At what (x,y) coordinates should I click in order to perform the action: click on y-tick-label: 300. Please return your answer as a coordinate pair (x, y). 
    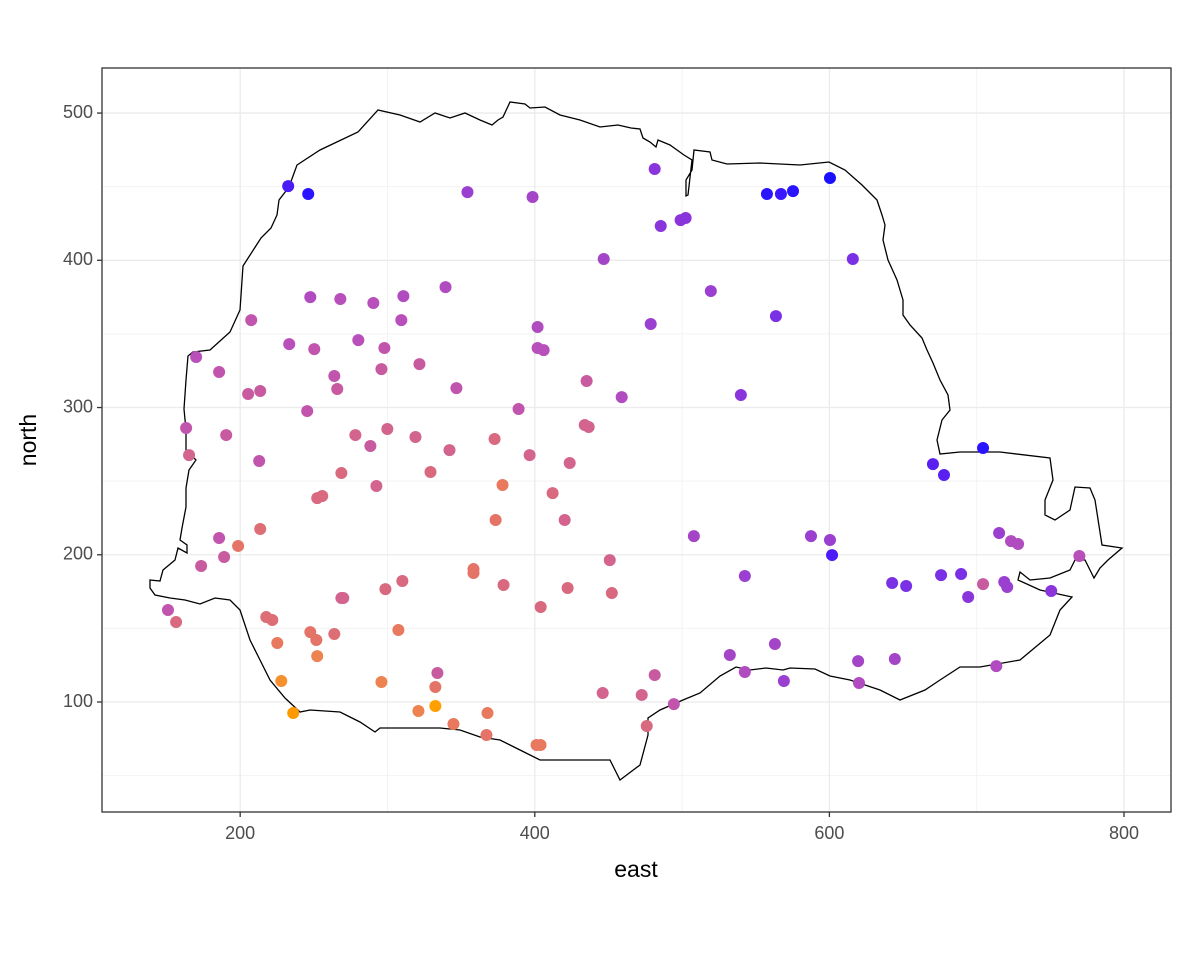
    Looking at the image, I should click on (78, 406).